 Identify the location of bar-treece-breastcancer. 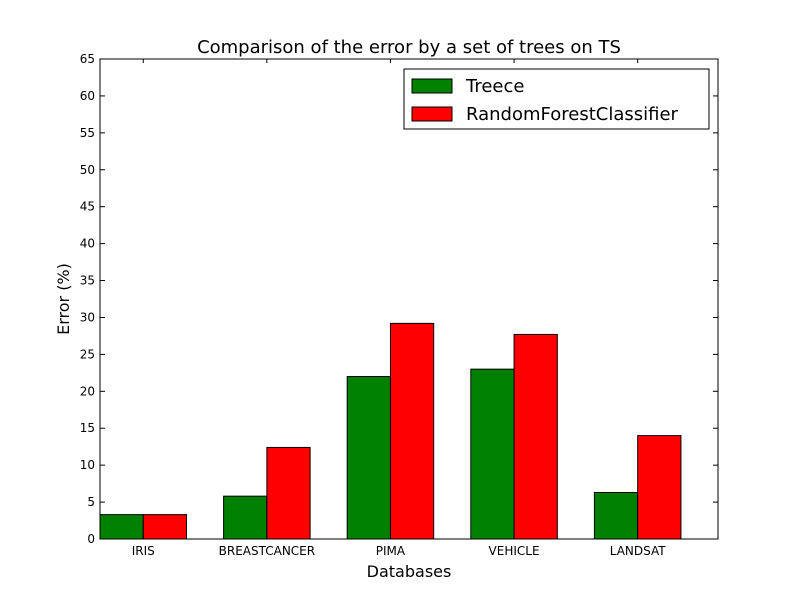
(245, 517).